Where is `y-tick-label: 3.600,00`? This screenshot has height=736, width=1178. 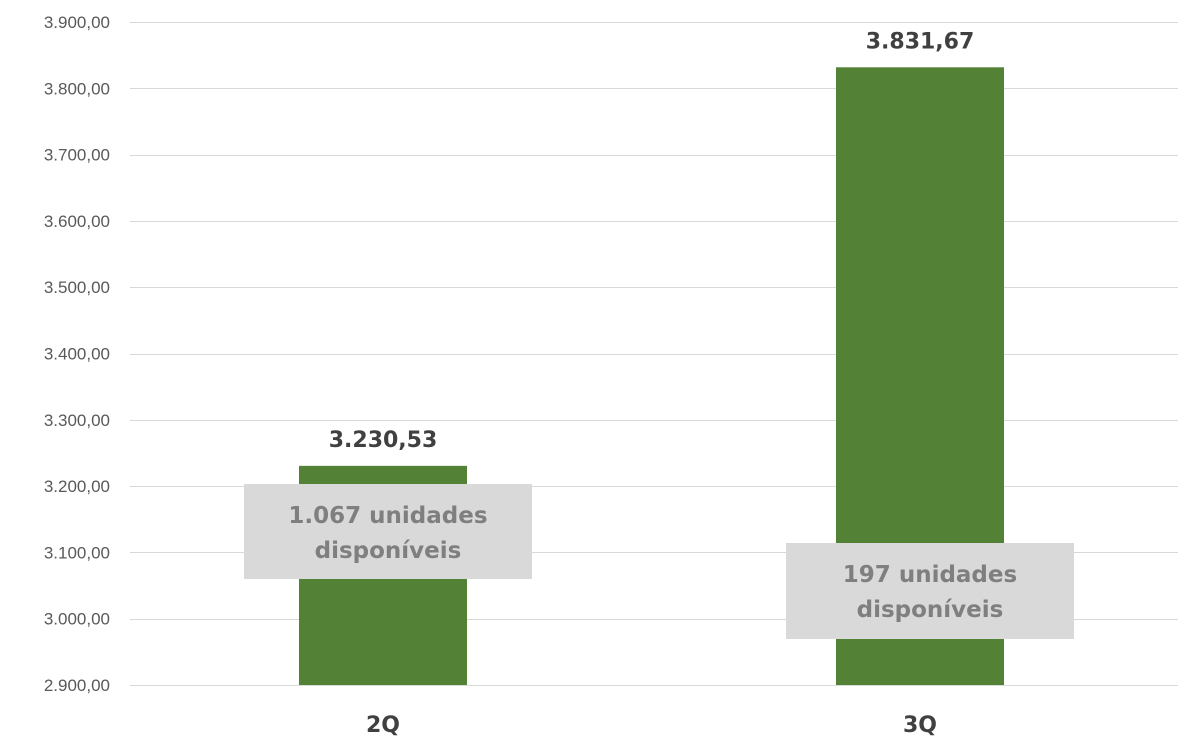
y-tick-label: 3.600,00 is located at coordinates (77, 221).